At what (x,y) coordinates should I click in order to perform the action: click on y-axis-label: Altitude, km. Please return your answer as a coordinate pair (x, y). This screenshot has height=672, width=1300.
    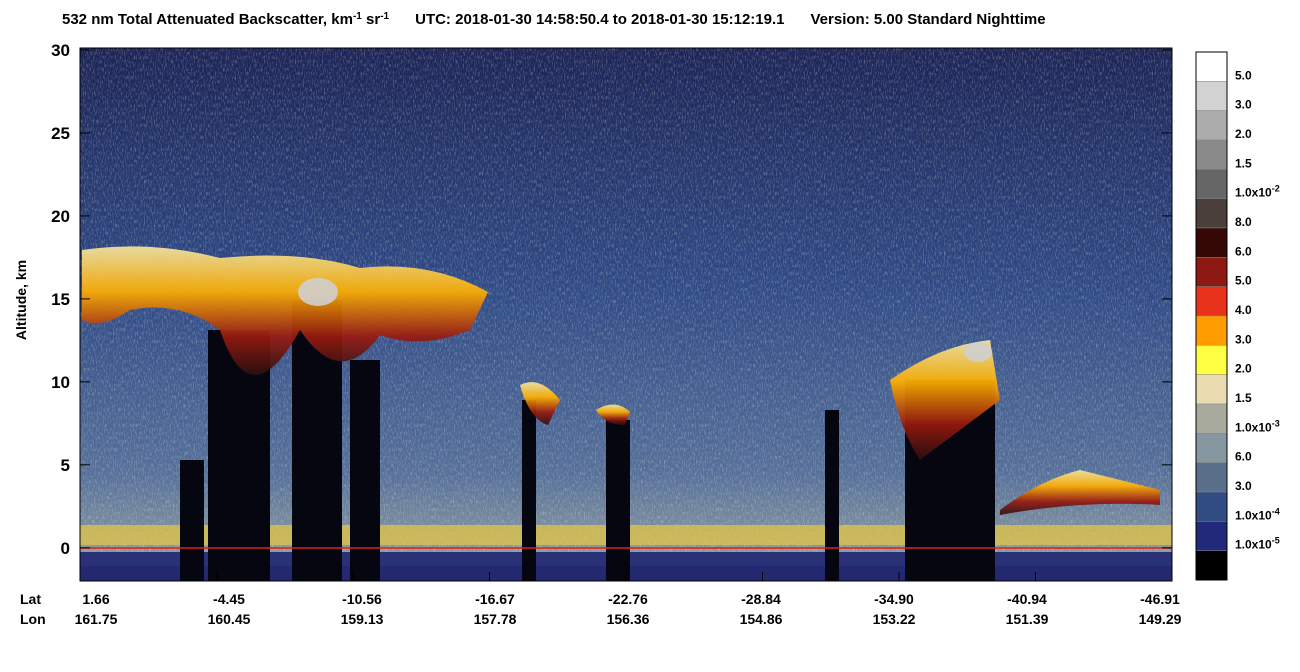
    Looking at the image, I should click on (21, 300).